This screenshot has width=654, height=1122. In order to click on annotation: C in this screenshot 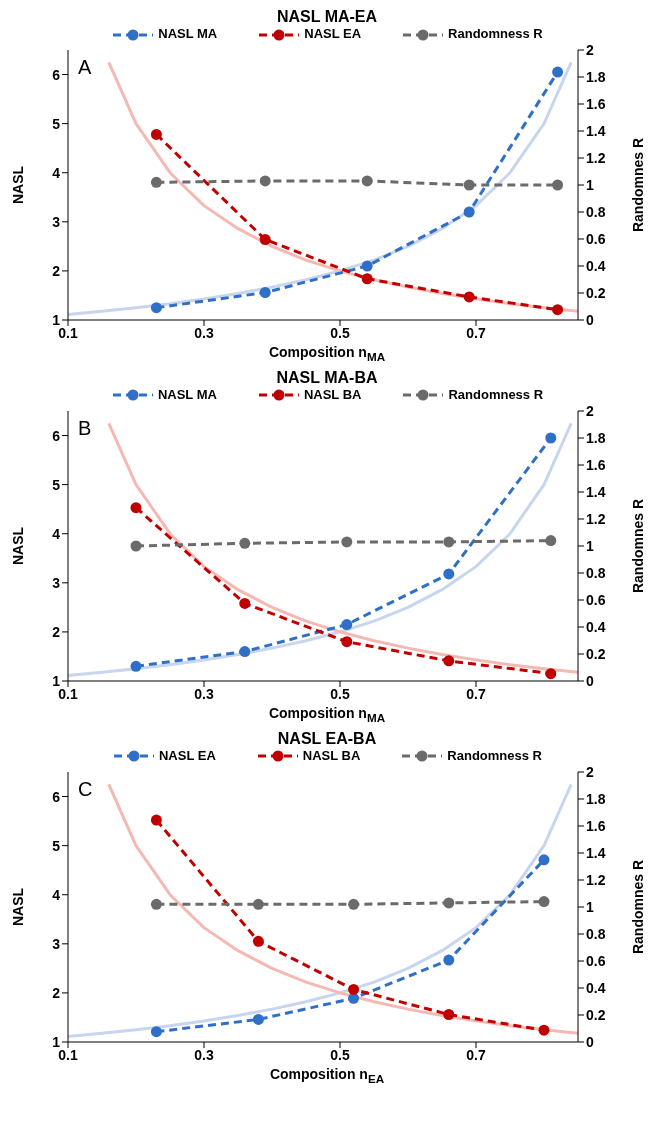, I will do `click(85, 789)`.